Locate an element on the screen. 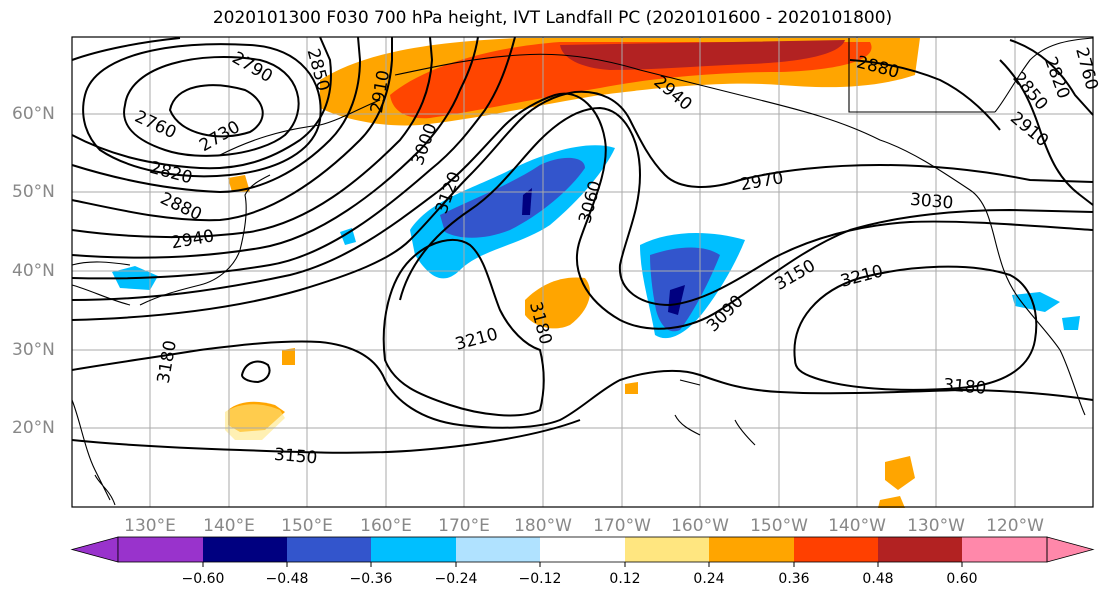 The image size is (1105, 601). ivt-positive-small-orange is located at coordinates (239, 183).